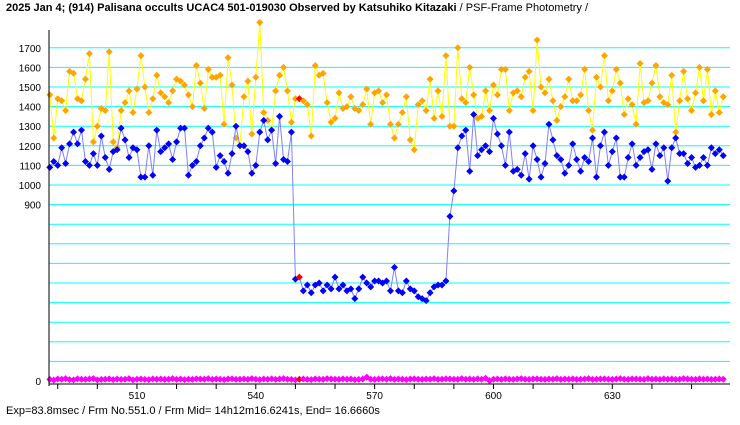  I want to click on chart-subtitle: / PSF-Frame Photometry /, so click(524, 8).